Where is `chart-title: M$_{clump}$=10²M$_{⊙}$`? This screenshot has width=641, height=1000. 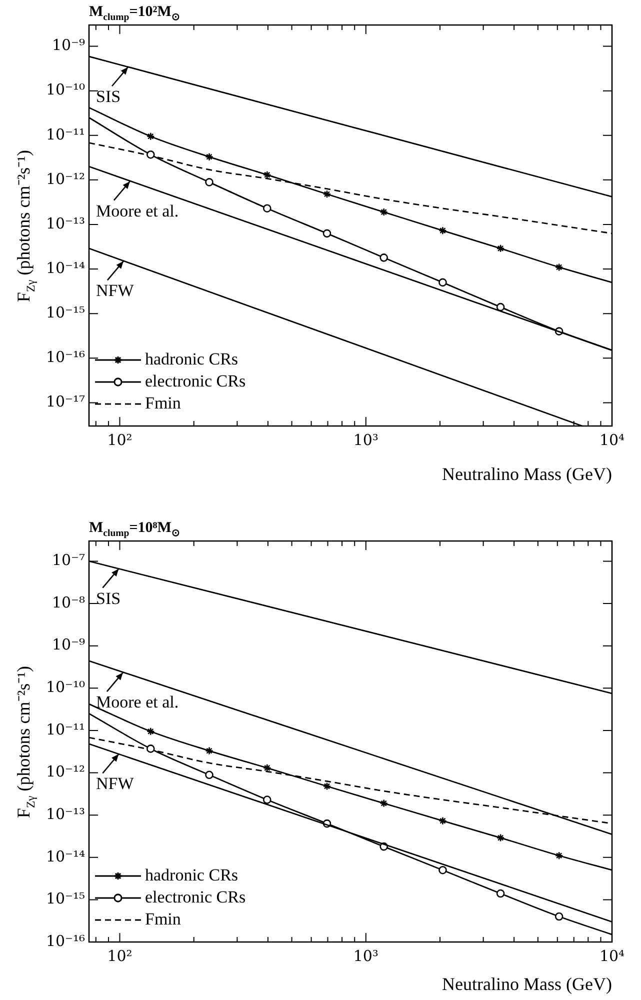
chart-title: M$_{clump}$=10²M$_{⊙}$ is located at coordinates (134, 13).